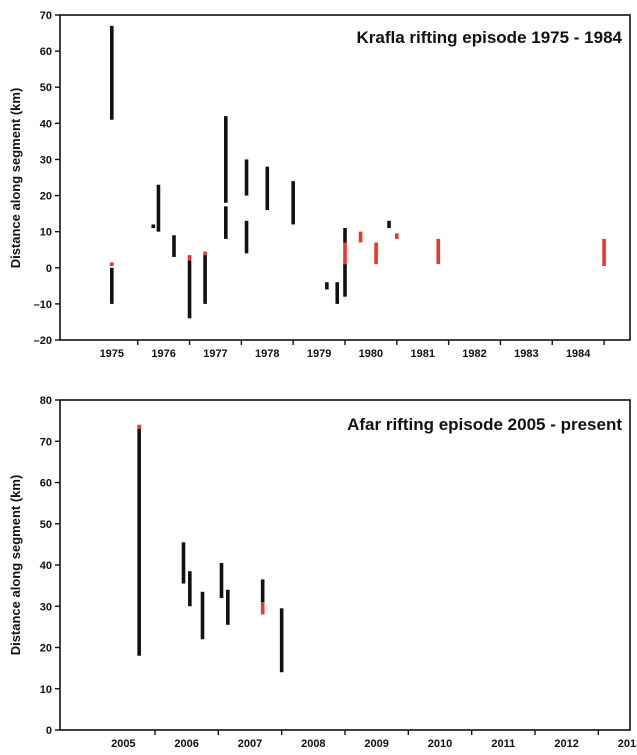 This screenshot has width=637, height=755. What do you see at coordinates (43, 341) in the screenshot?
I see `krafla-y-tick-label: –20` at bounding box center [43, 341].